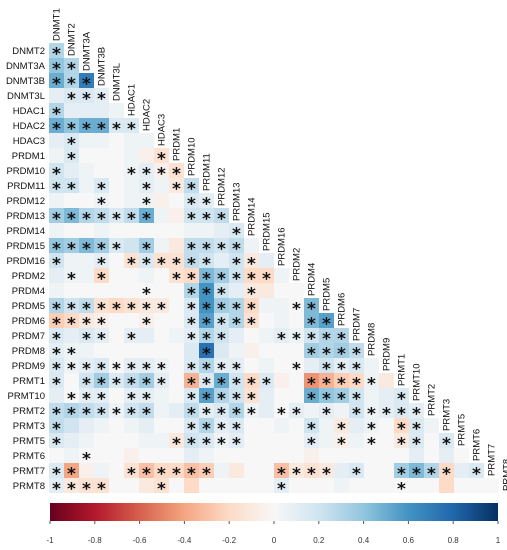  Describe the element at coordinates (296, 425) in the screenshot. I see `cell-prmt3-prdm2` at that location.